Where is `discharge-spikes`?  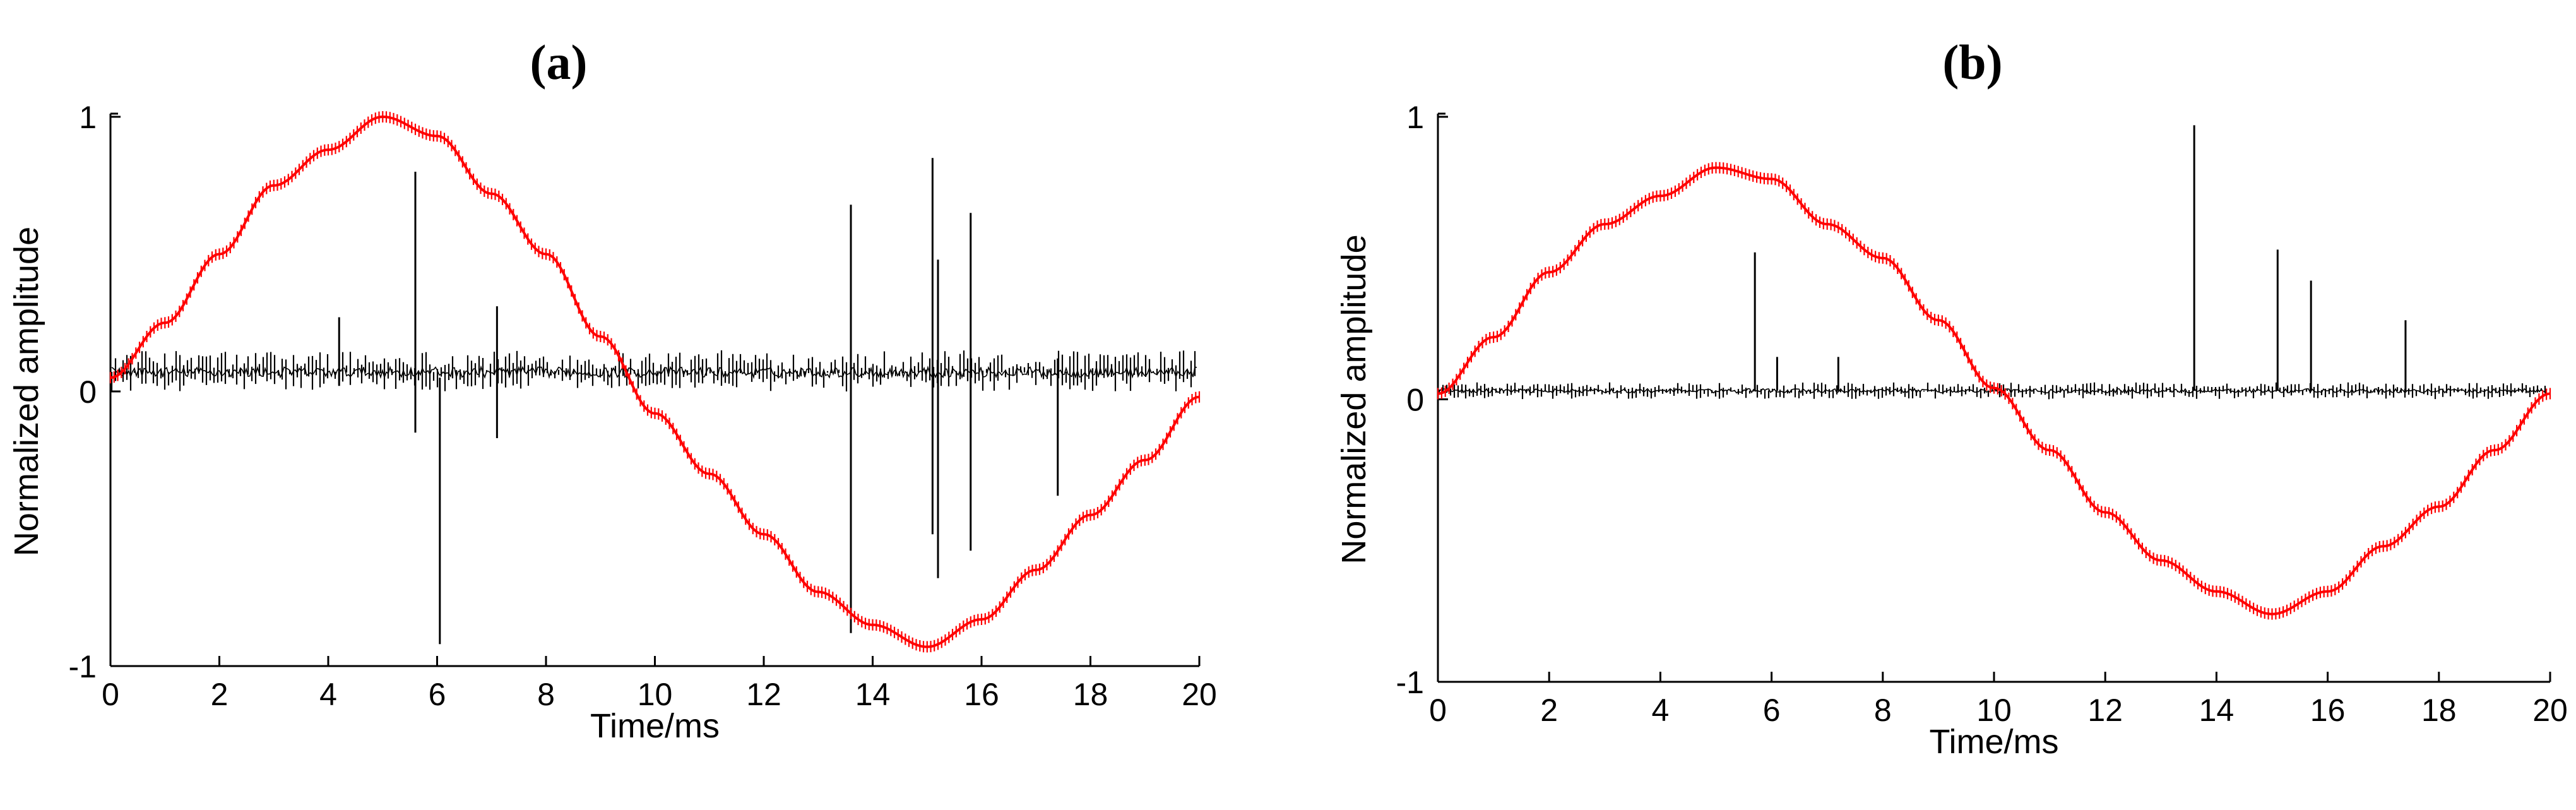 discharge-spikes is located at coordinates (2080, 258).